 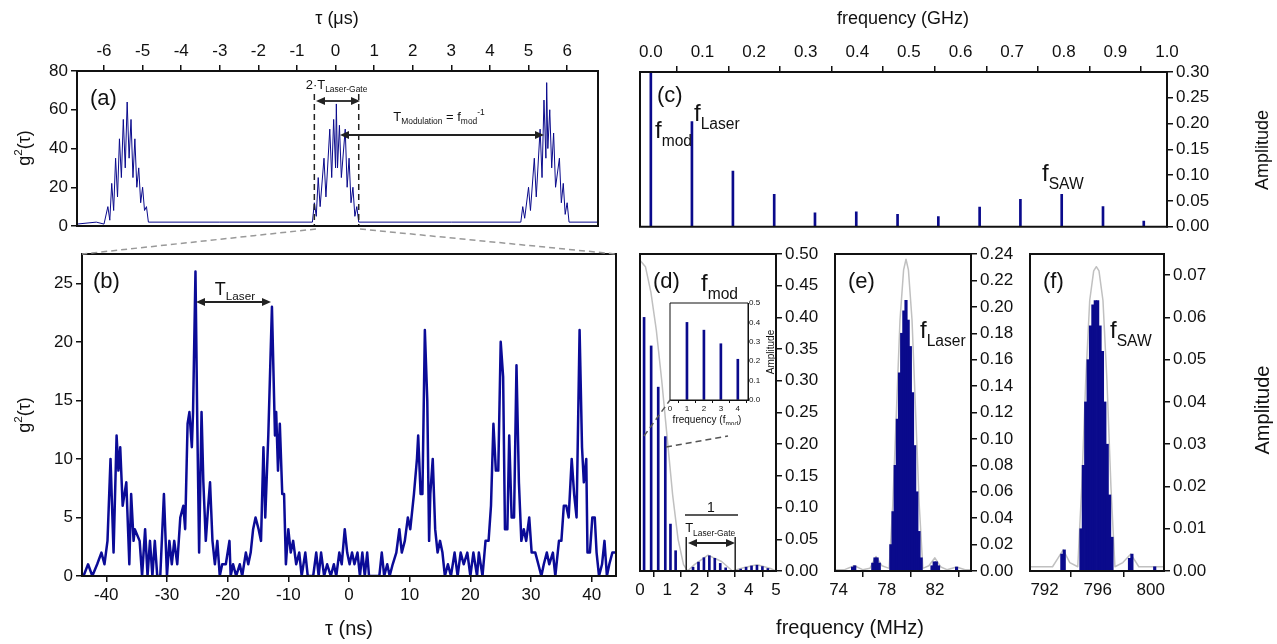 What do you see at coordinates (68, 517) in the screenshot?
I see `y-tick-label: 5` at bounding box center [68, 517].